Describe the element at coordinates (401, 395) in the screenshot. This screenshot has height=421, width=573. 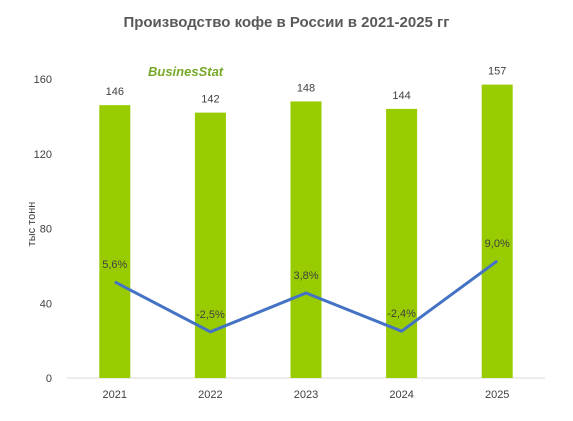
I see `x-tick-label: 2024` at that location.